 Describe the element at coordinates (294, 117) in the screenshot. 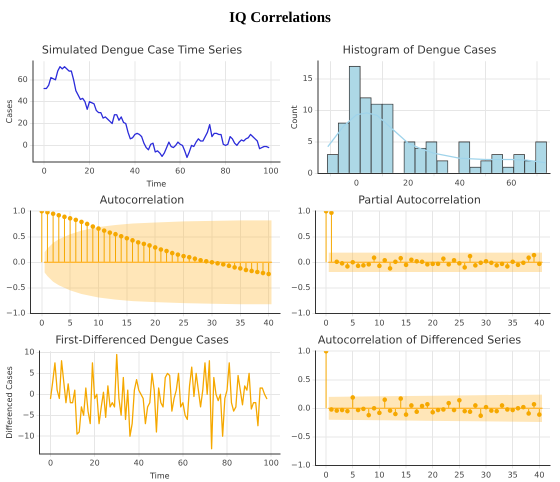

I see `y-axis-title: Count` at that location.